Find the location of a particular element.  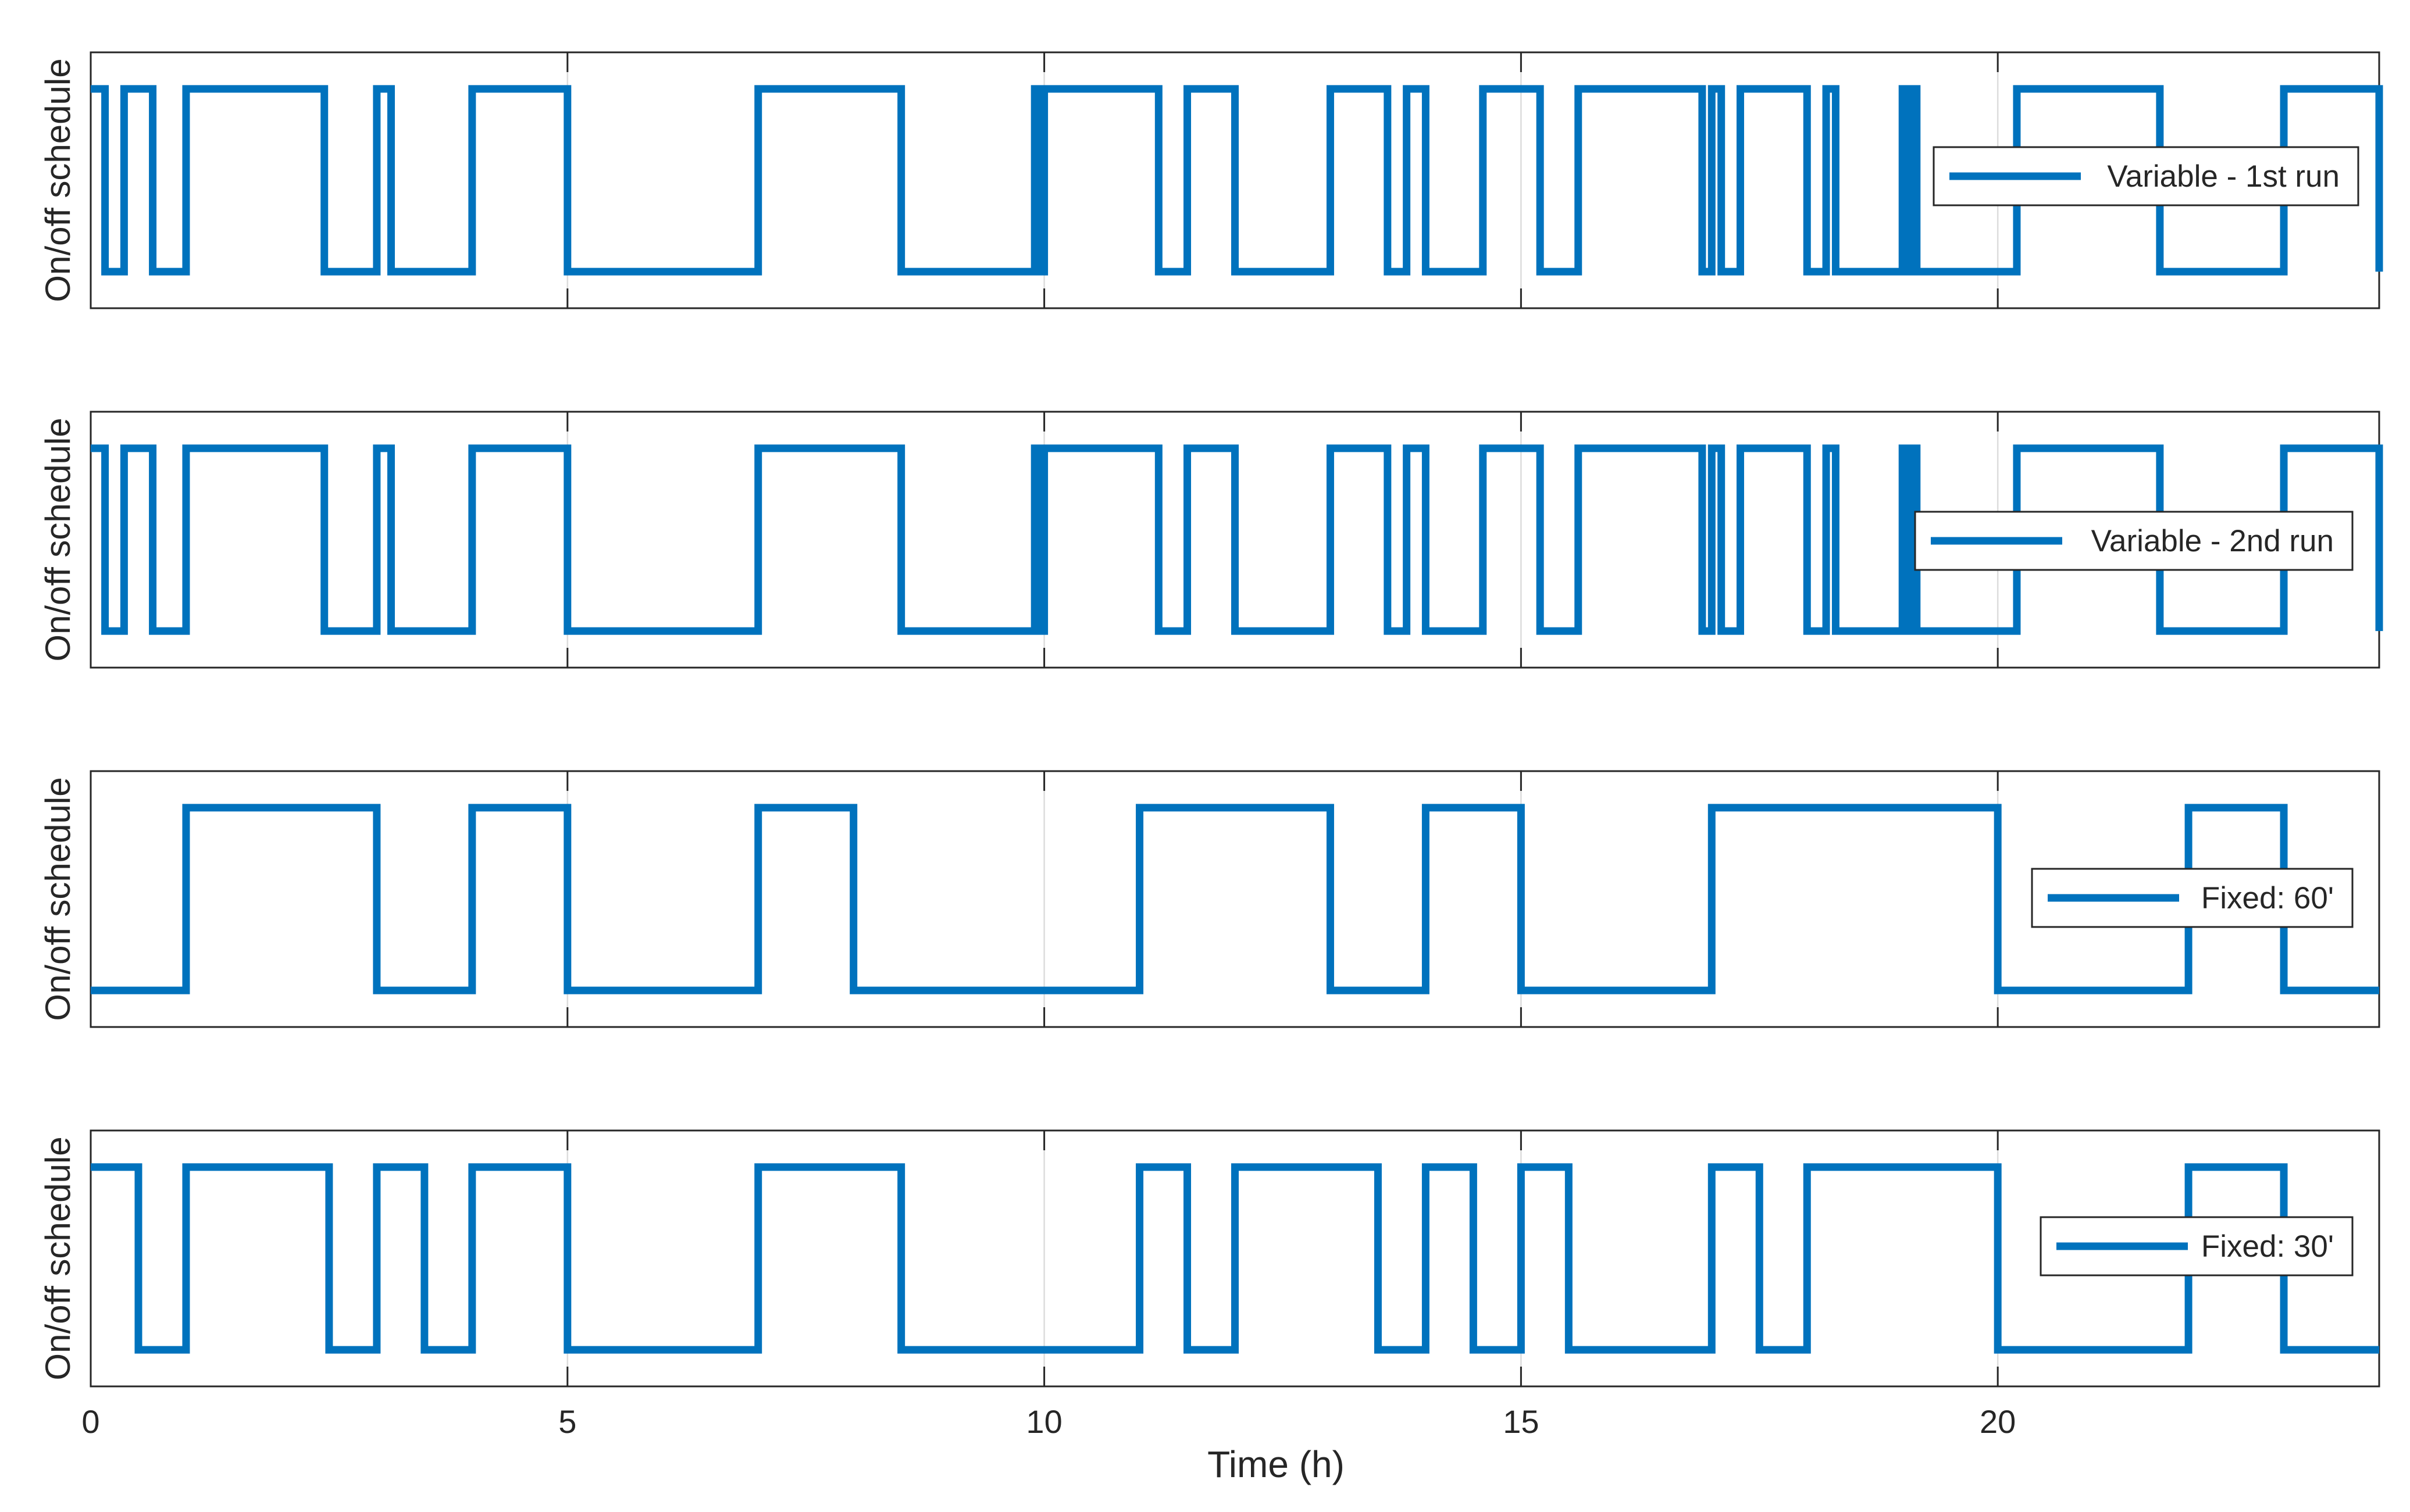

x-tick-label: 15 is located at coordinates (1521, 1421).